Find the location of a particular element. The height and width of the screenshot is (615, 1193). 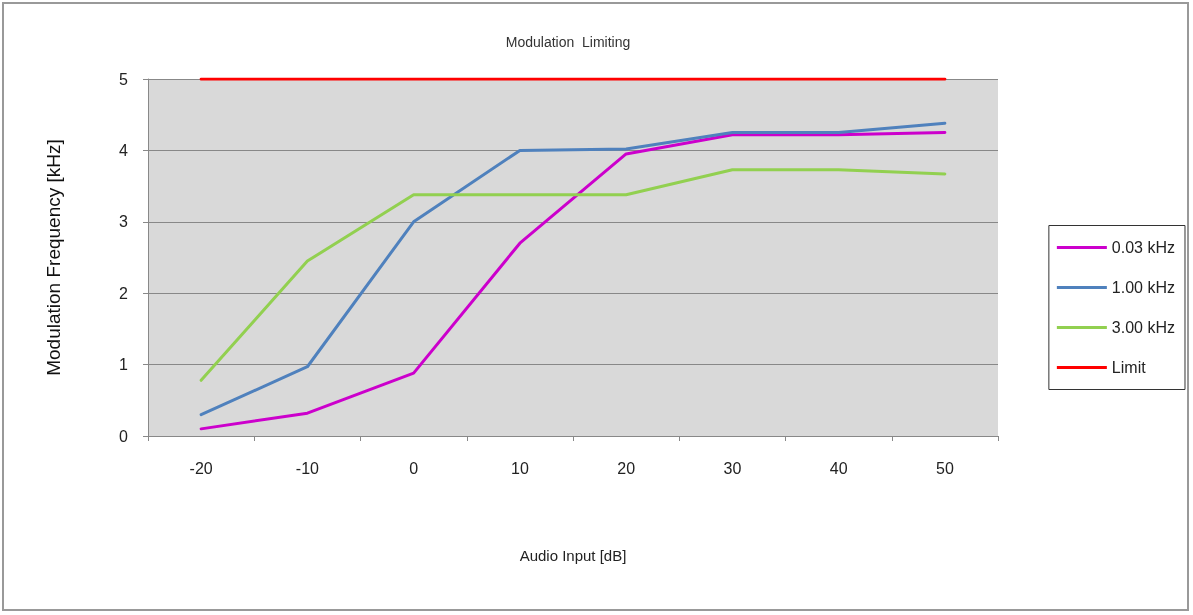

y-tick-label: 3 is located at coordinates (124, 222).